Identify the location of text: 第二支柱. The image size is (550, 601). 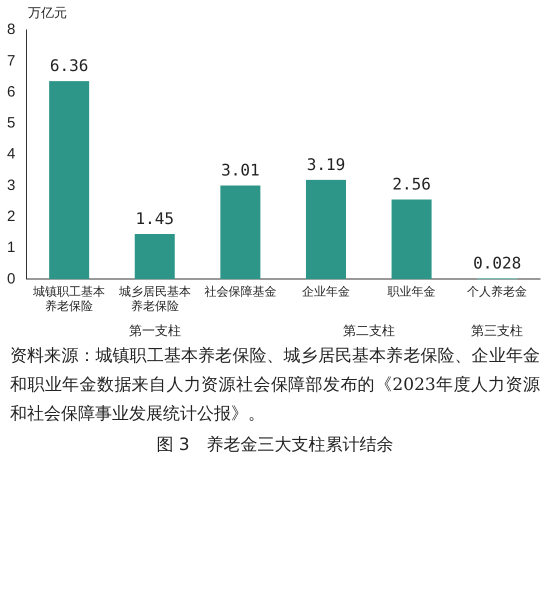
(368, 331).